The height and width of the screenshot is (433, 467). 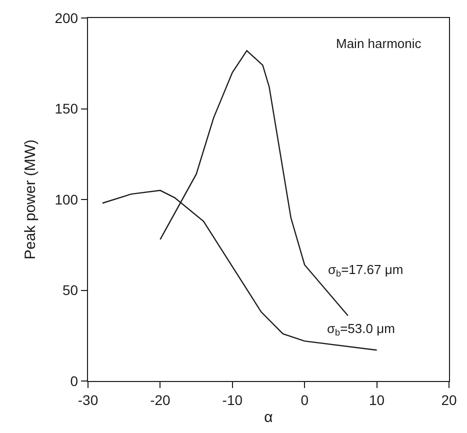 What do you see at coordinates (66, 18) in the screenshot?
I see `y-tick-label: 200` at bounding box center [66, 18].